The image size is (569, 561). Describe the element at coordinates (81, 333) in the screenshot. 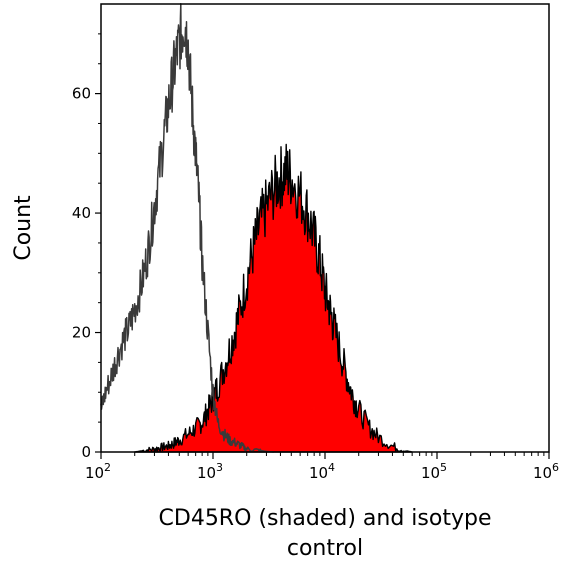

I see `y-tick-label: 20` at that location.